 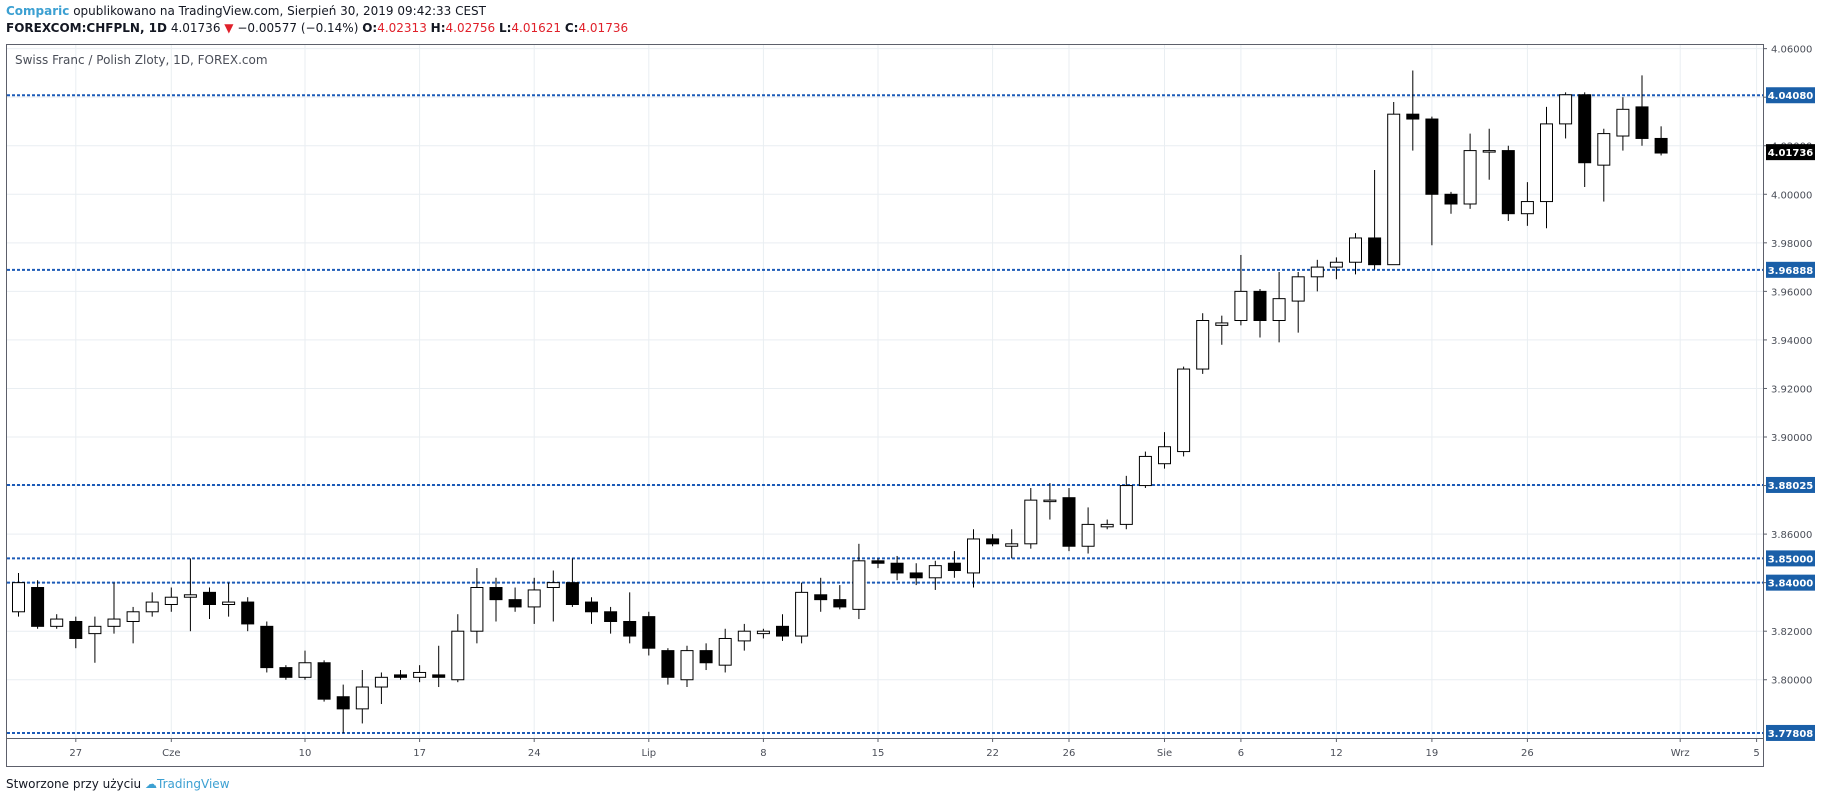 What do you see at coordinates (992, 753) in the screenshot?
I see `x-tick-label: 22` at bounding box center [992, 753].